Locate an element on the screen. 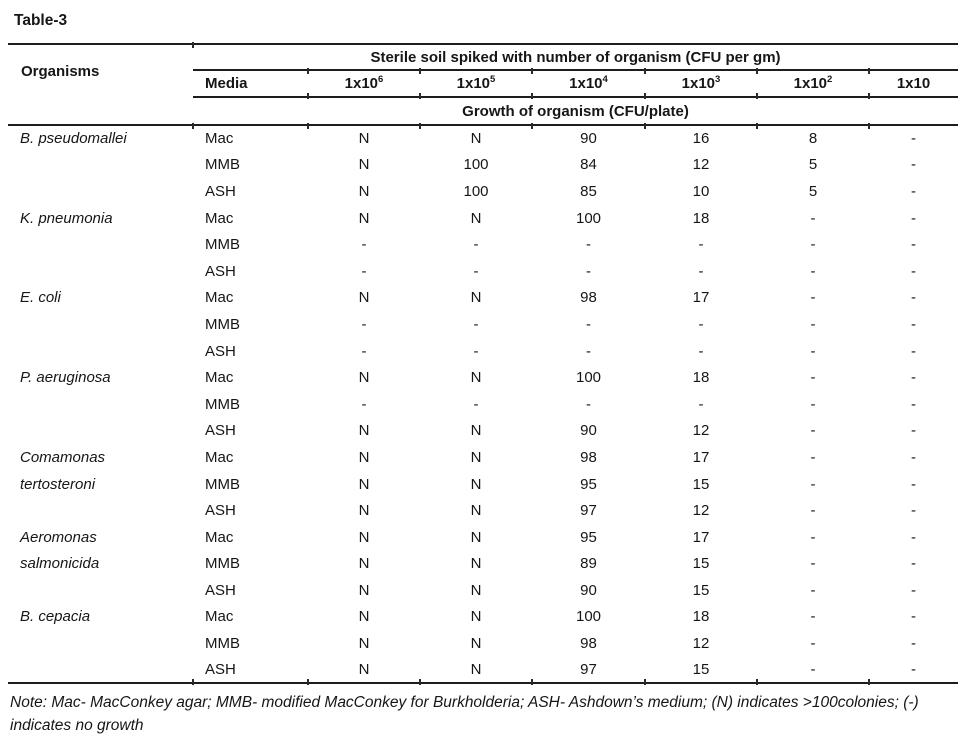 The width and height of the screenshot is (966, 746). exponent: 4 is located at coordinates (605, 79).